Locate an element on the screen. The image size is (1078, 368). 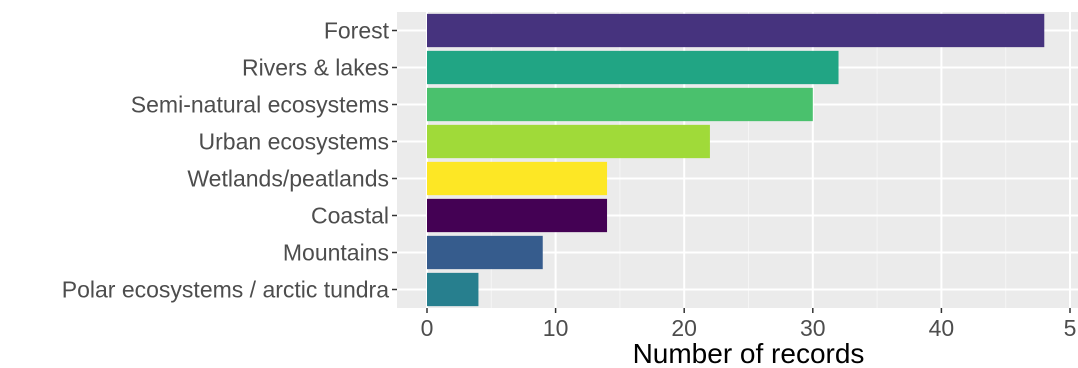
y-tick-label: Coastal is located at coordinates (350, 216).